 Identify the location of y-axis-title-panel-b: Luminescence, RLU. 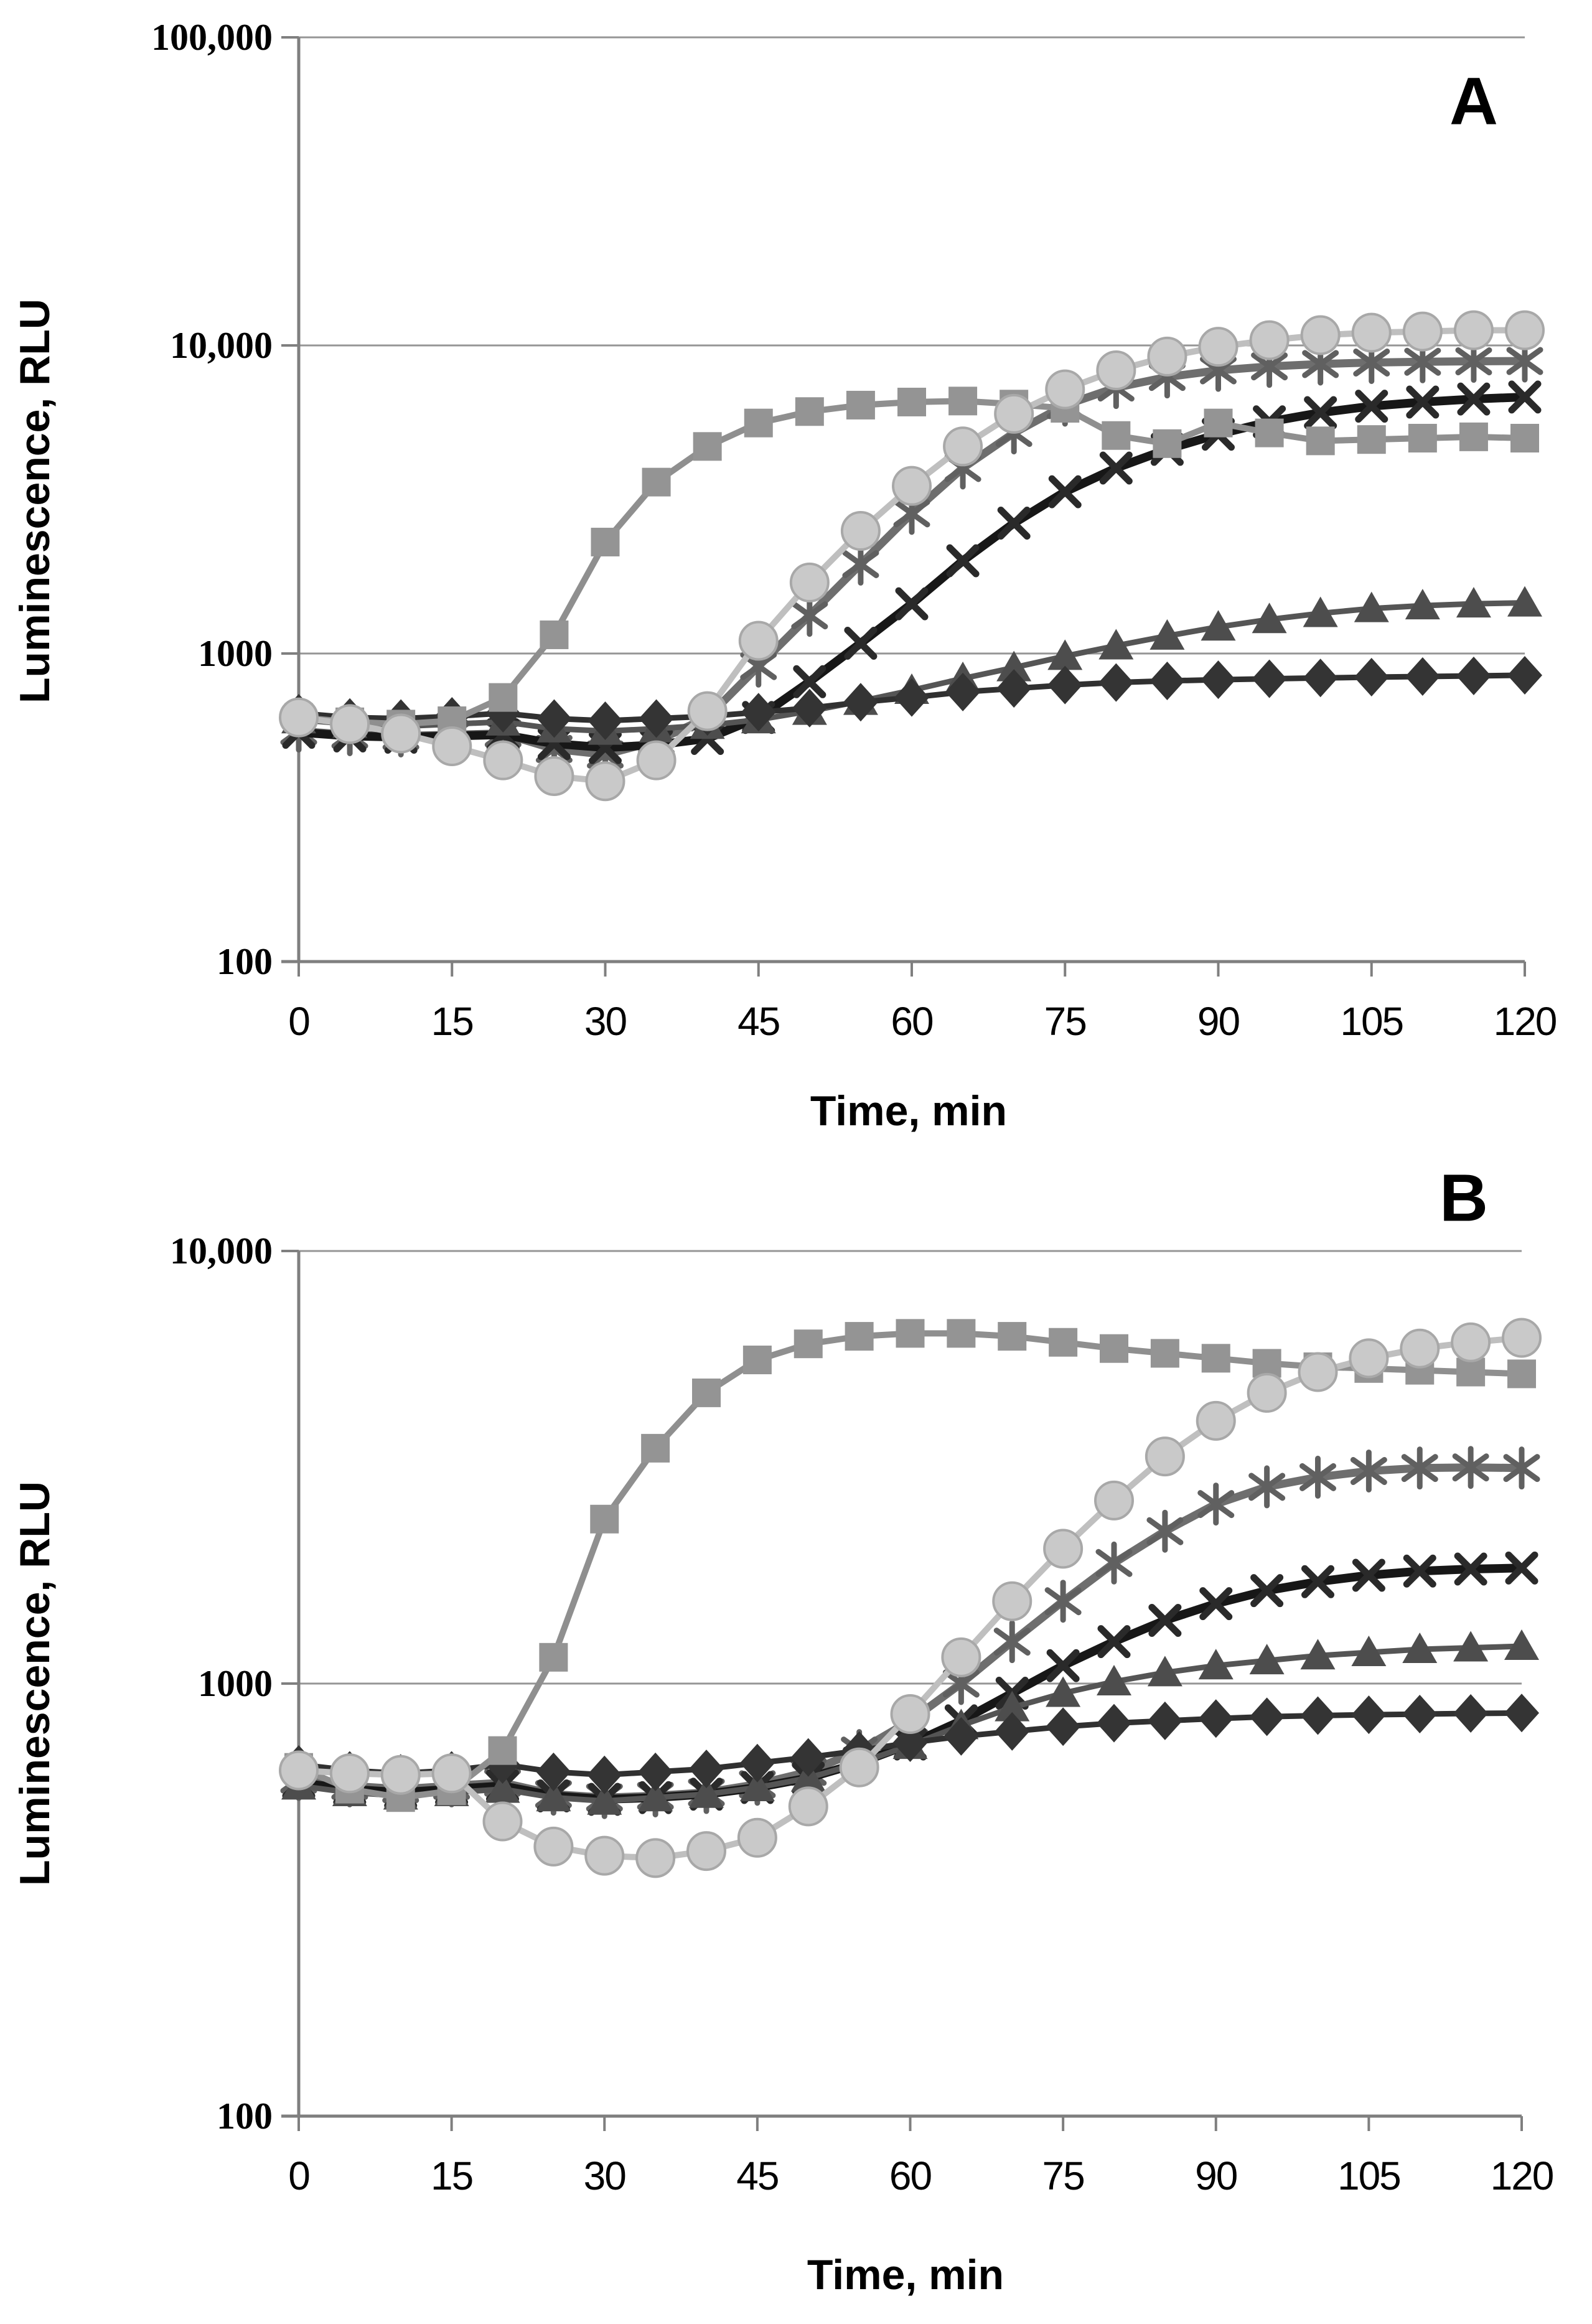
(35, 1683).